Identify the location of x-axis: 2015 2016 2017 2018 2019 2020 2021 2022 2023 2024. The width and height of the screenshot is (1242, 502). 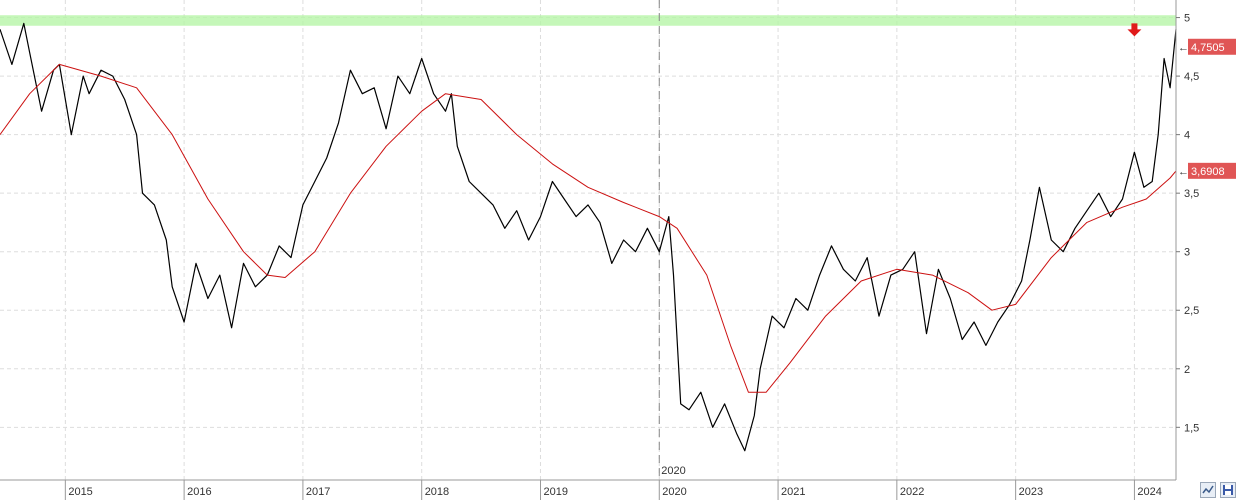
(613, 490).